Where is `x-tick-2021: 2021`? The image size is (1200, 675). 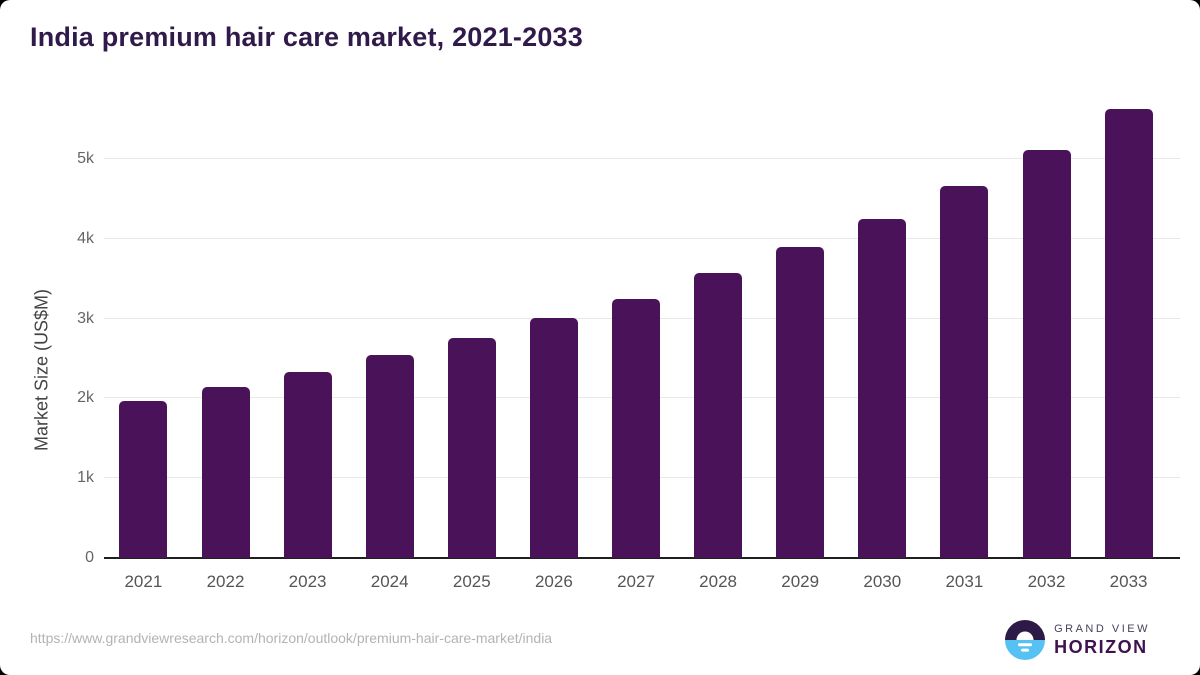 x-tick-2021: 2021 is located at coordinates (143, 581).